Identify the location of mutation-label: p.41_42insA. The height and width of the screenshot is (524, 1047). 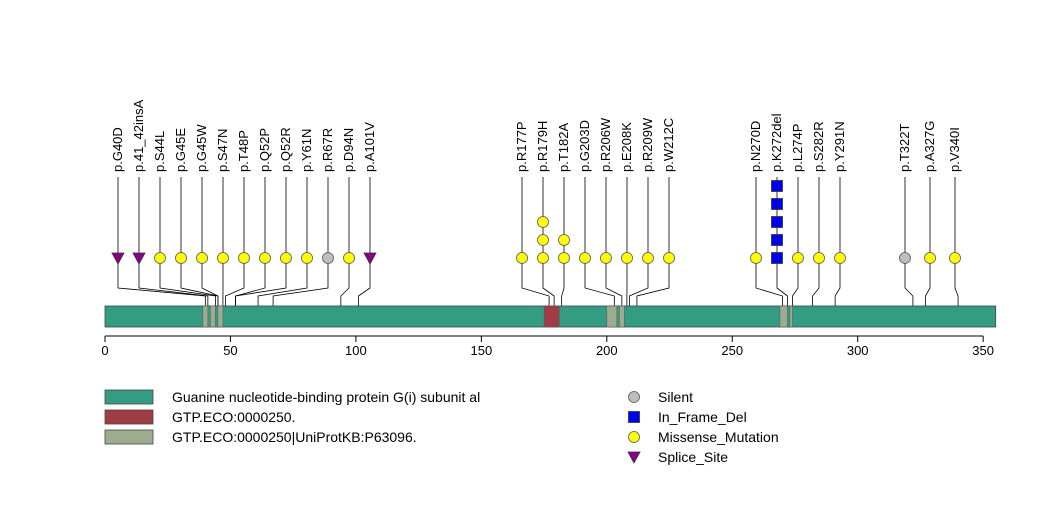
(138, 135).